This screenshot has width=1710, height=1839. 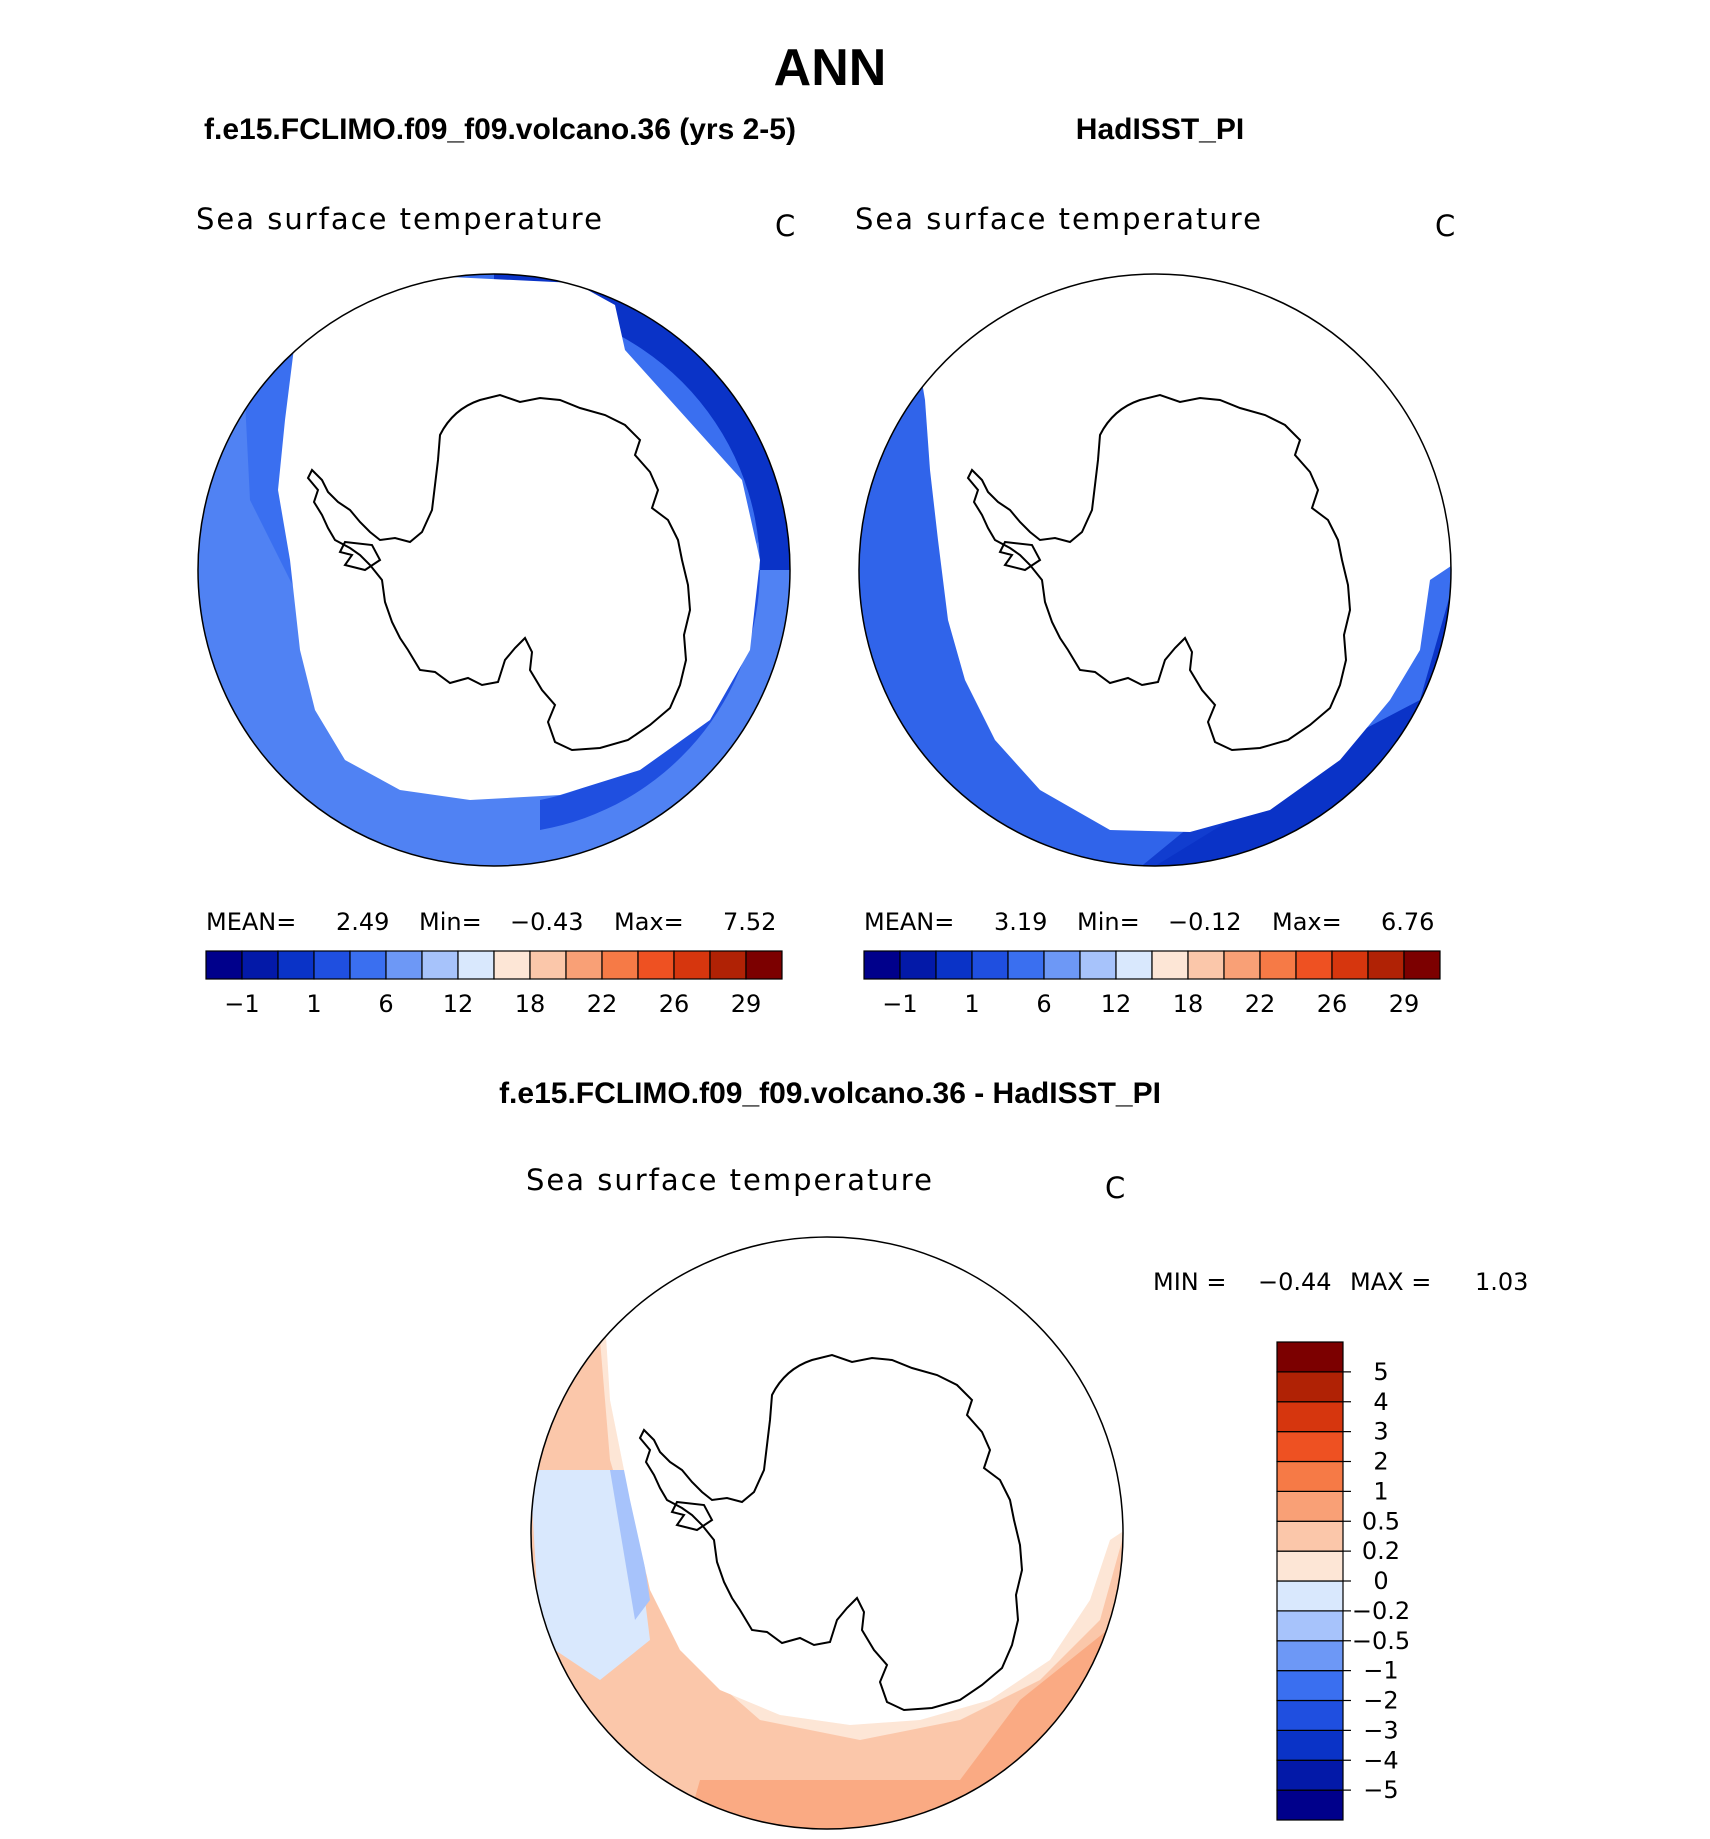 What do you see at coordinates (827, 1584) in the screenshot?
I see `panel-c-warm-anomaly` at bounding box center [827, 1584].